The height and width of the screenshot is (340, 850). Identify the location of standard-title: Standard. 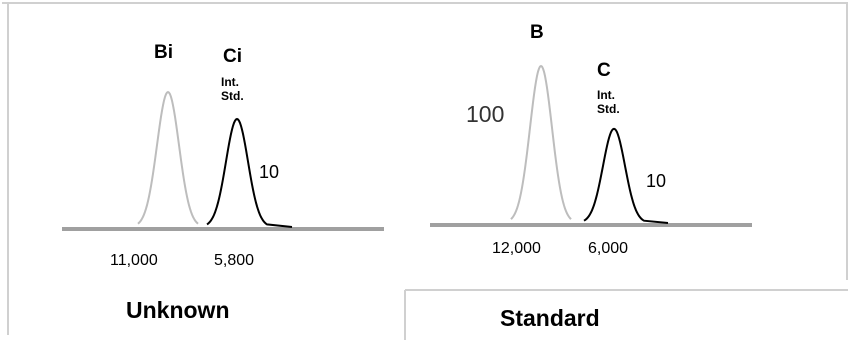
(550, 318).